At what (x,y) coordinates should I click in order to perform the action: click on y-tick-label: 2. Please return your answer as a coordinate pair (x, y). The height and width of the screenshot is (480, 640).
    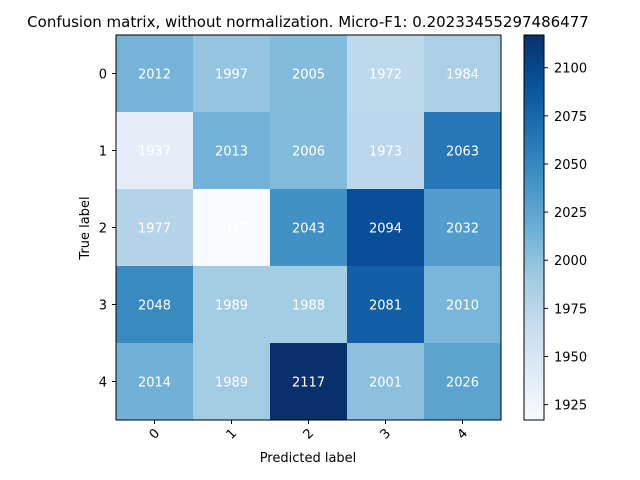
    Looking at the image, I should click on (103, 229).